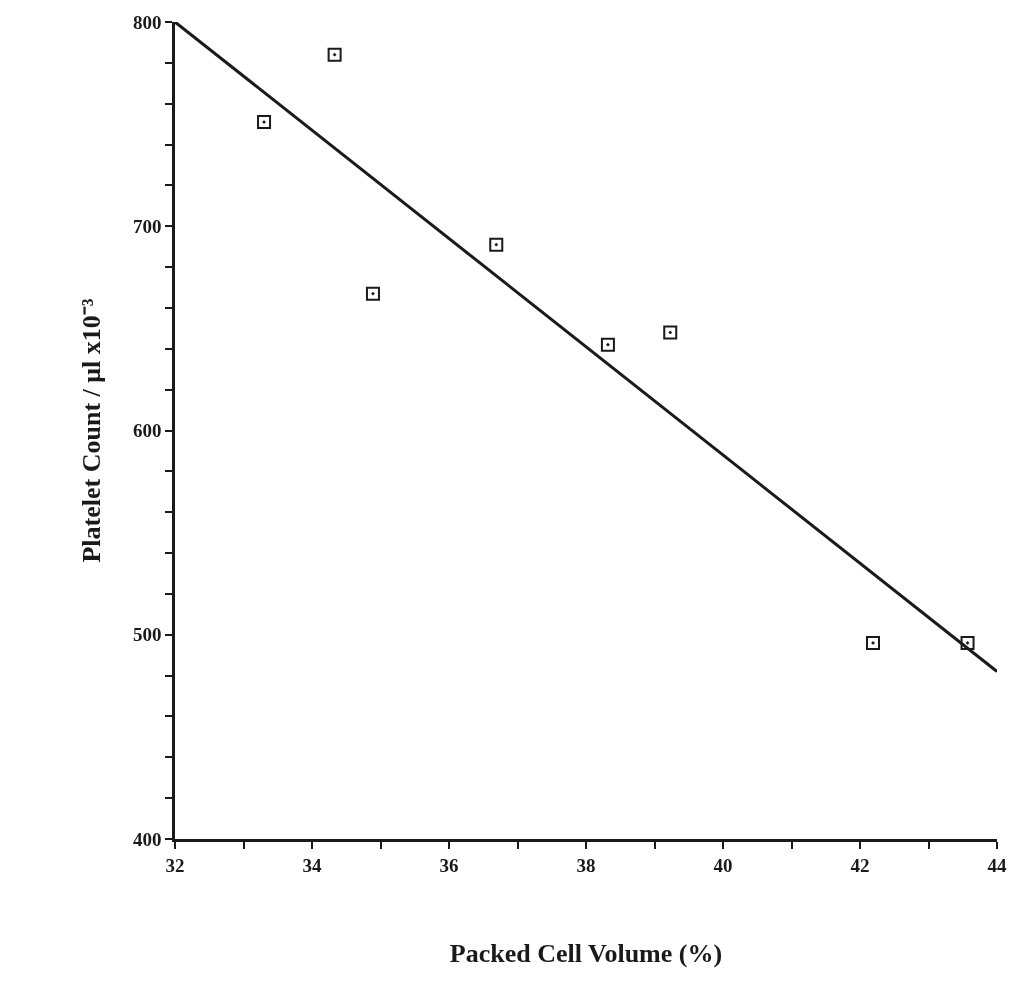  Describe the element at coordinates (449, 865) in the screenshot. I see `x-tick-label: 36` at that location.